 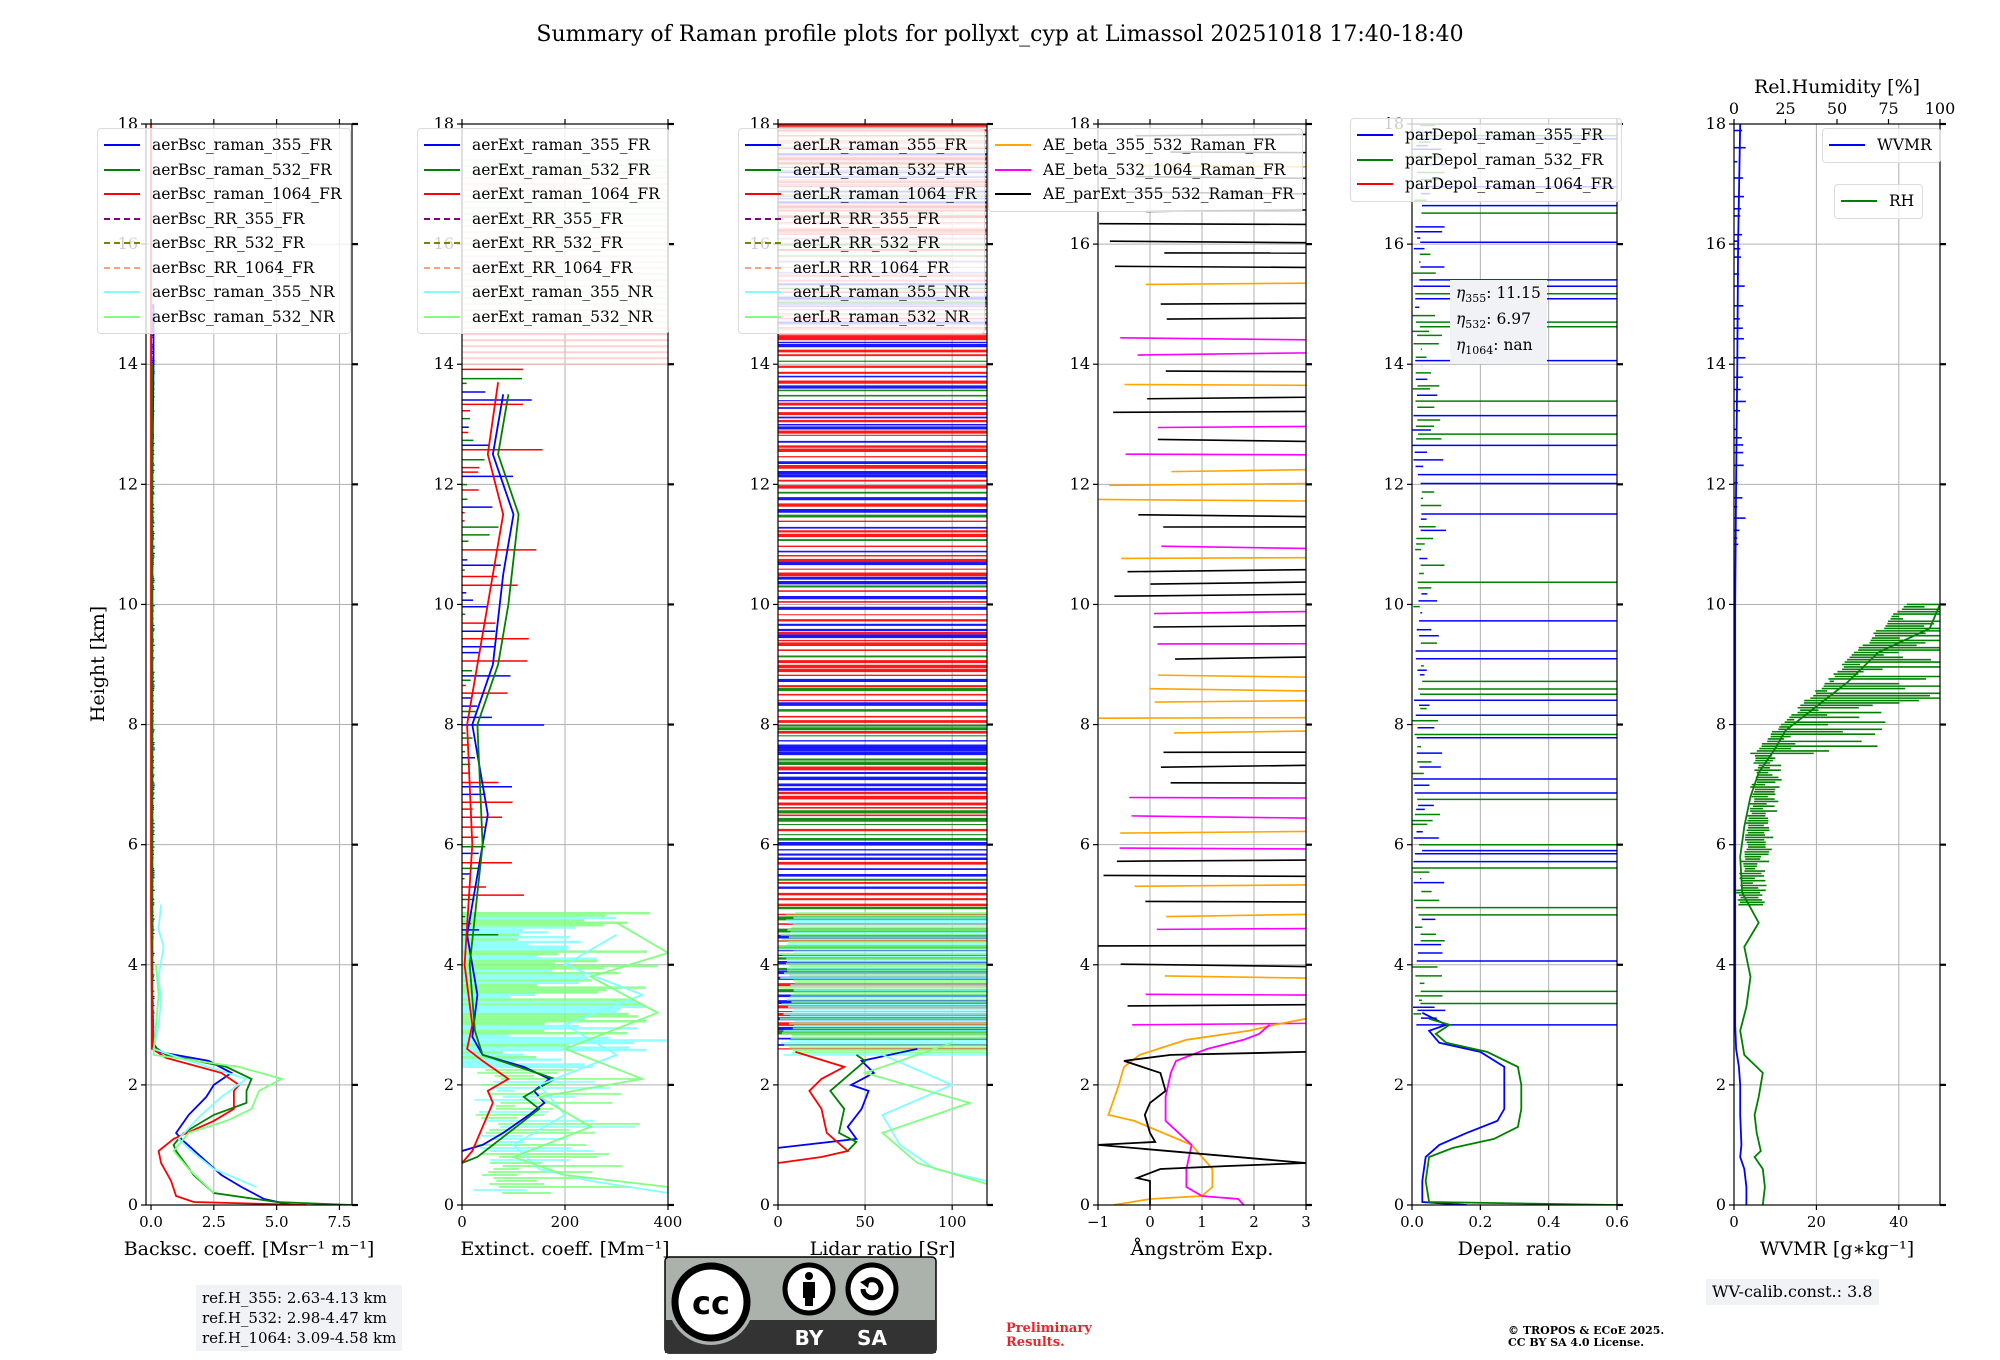 What do you see at coordinates (1098, 1222) in the screenshot?
I see `x-tick-label: −1` at bounding box center [1098, 1222].